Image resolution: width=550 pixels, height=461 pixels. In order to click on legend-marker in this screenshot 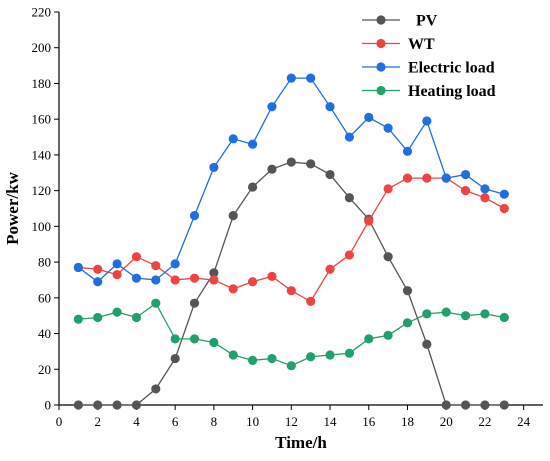, I will do `click(381, 67)`.